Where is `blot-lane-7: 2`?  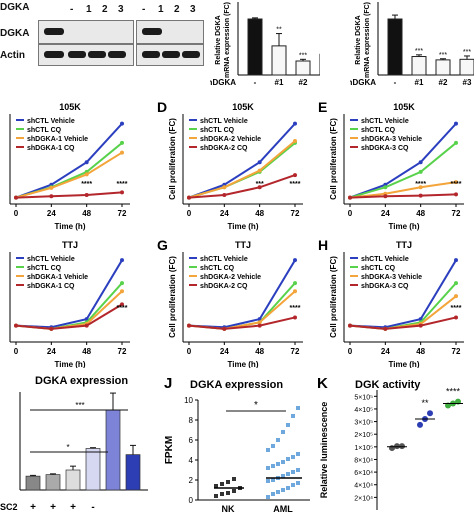
blot-lane-7: 2 is located at coordinates (177, 9).